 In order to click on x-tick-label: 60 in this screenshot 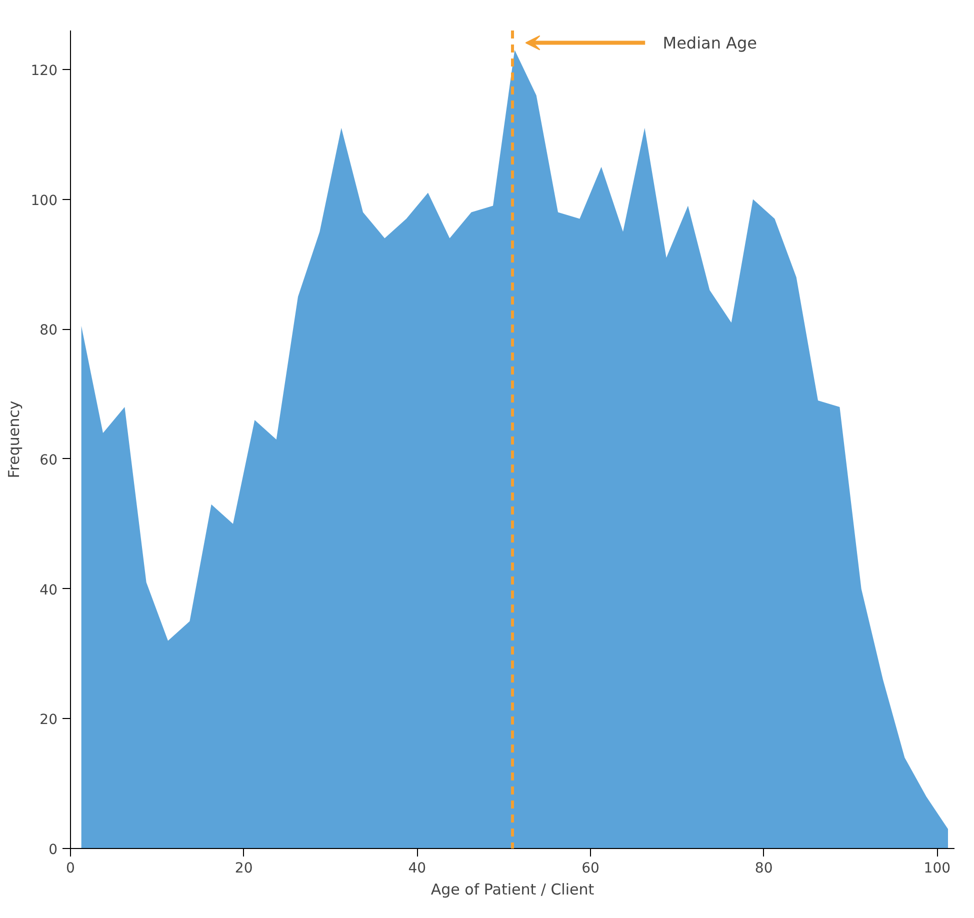, I will do `click(591, 868)`.